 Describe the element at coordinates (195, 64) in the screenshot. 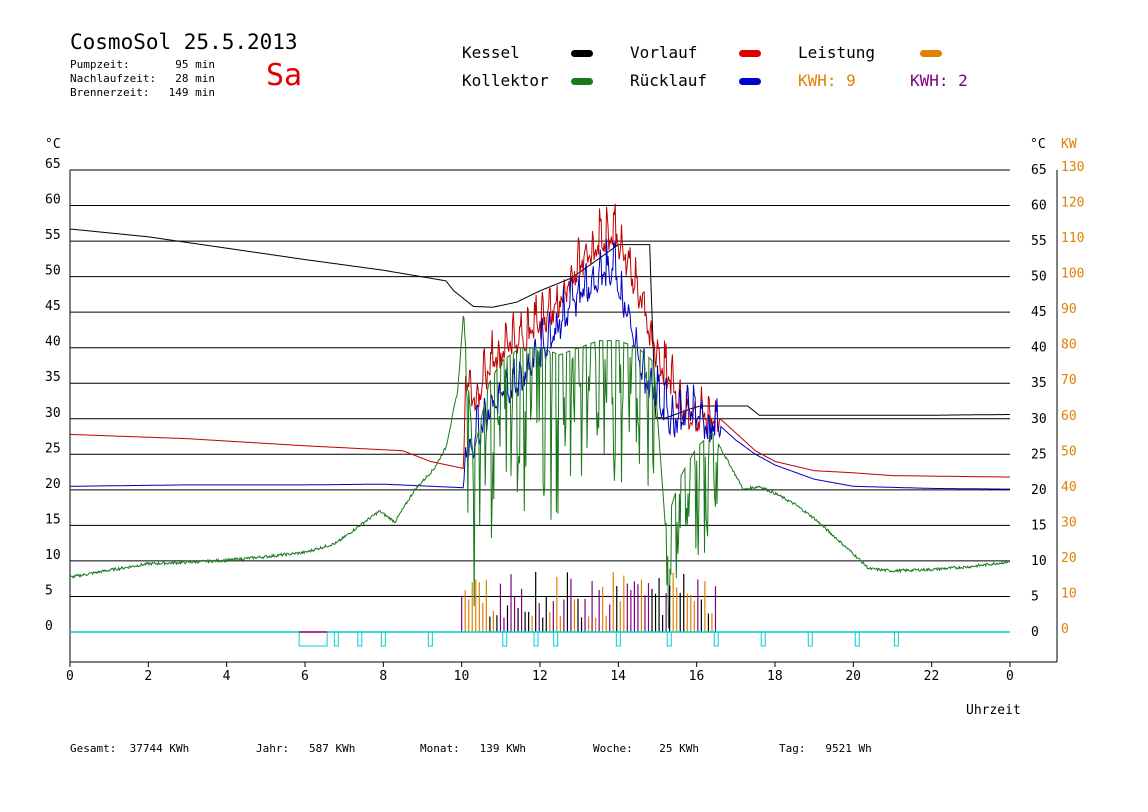

I see `stat-value: 95 min` at that location.